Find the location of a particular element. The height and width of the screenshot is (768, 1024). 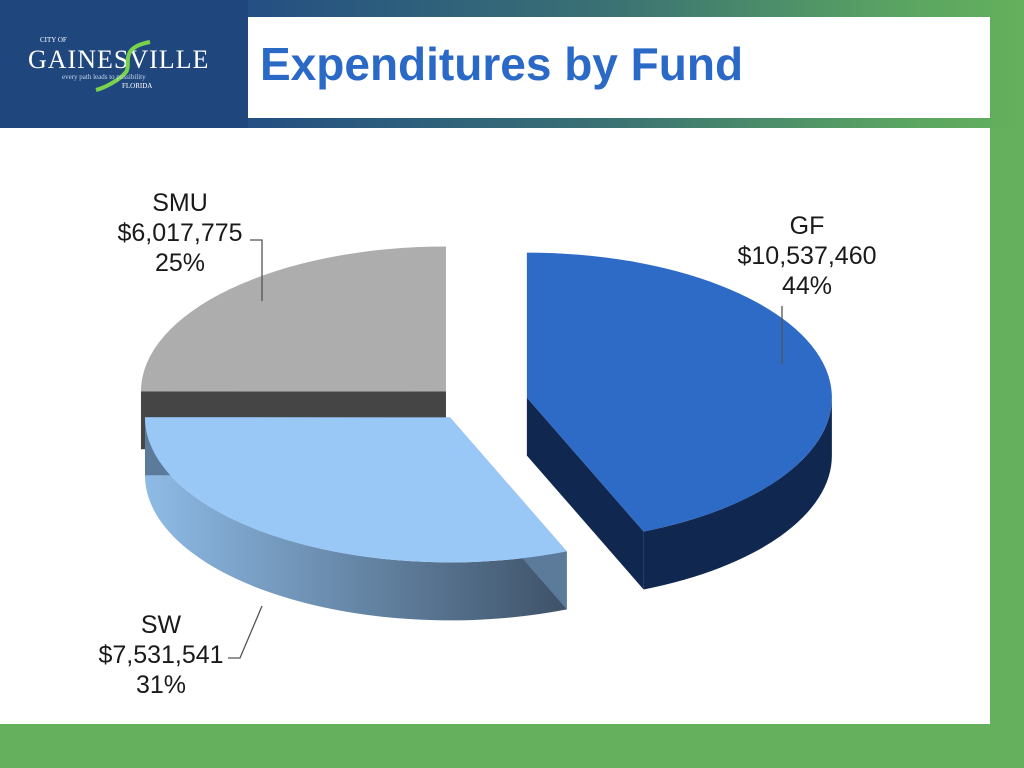

slice-value-sw: $7,531,541 is located at coordinates (161, 655).